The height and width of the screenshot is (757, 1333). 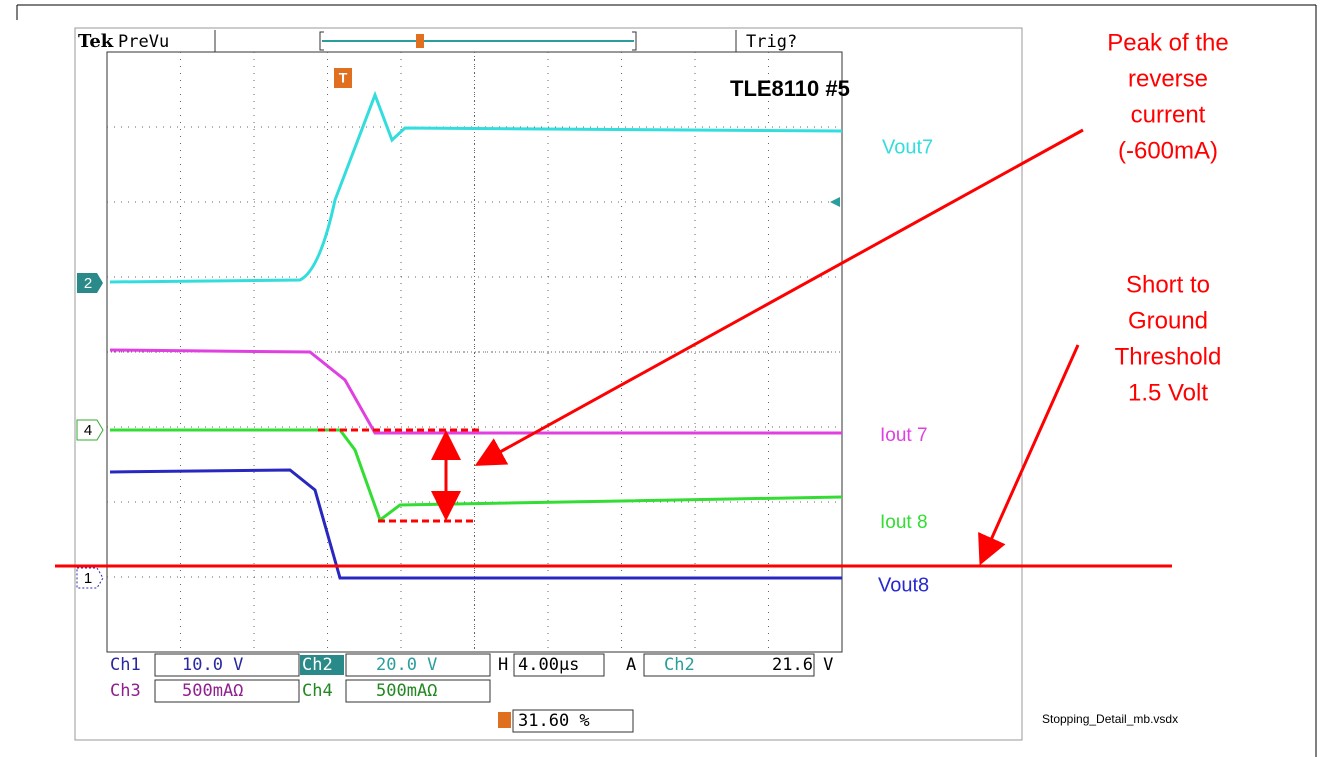 I want to click on channel-marker-label: 2, so click(x=88, y=283).